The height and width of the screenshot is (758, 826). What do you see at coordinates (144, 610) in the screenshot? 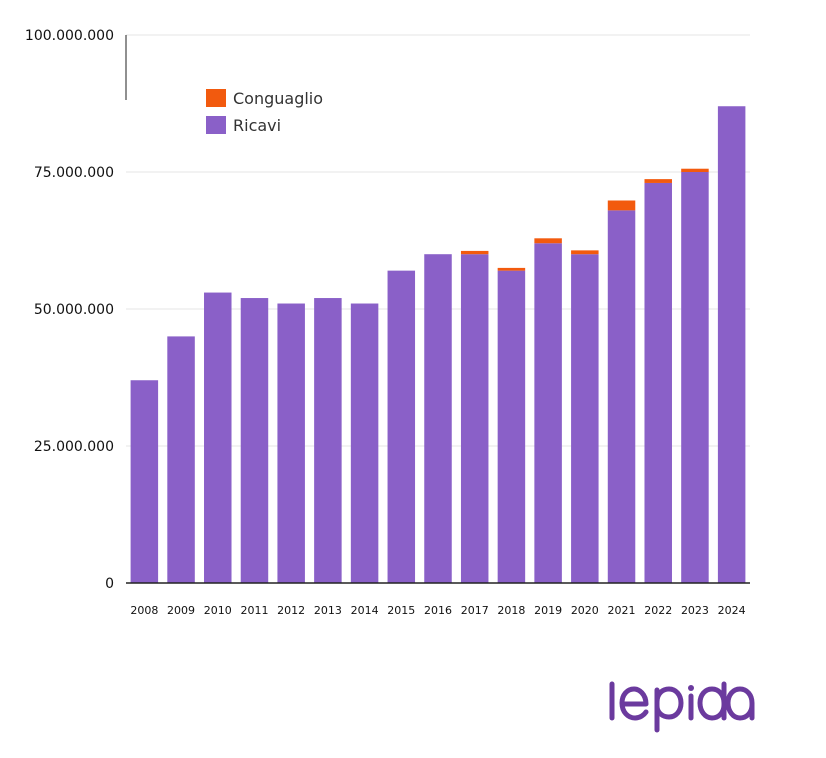
I see `x-tick-label: 2008` at bounding box center [144, 610].